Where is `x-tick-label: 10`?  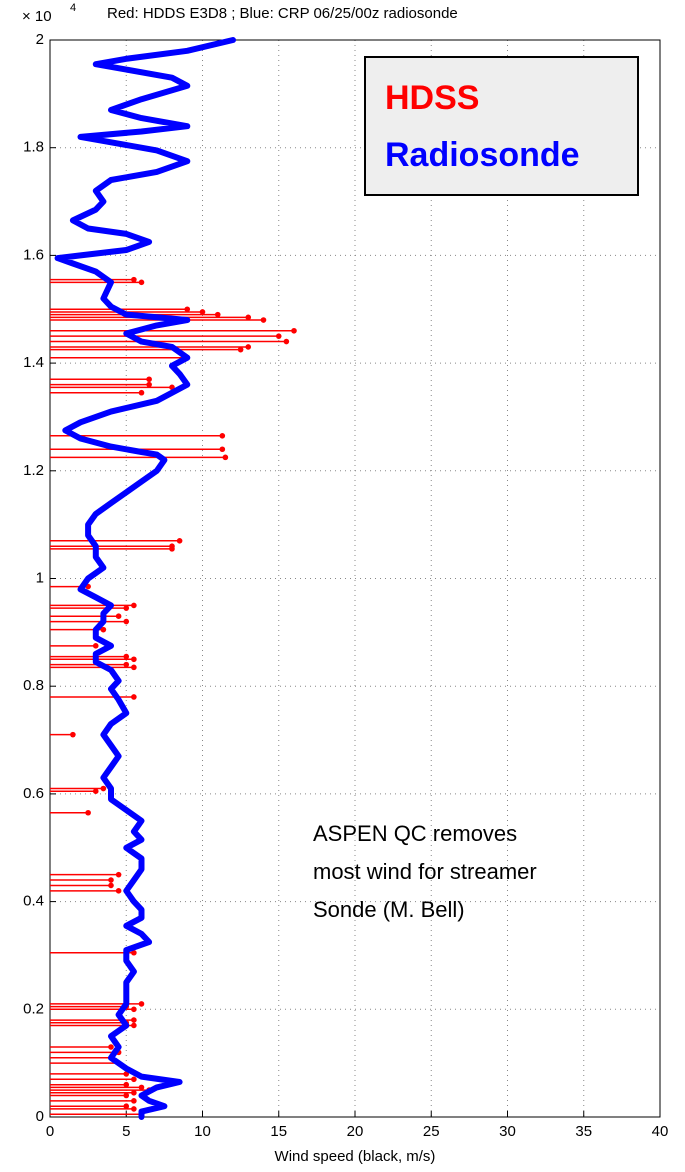 x-tick-label: 10 is located at coordinates (202, 1131).